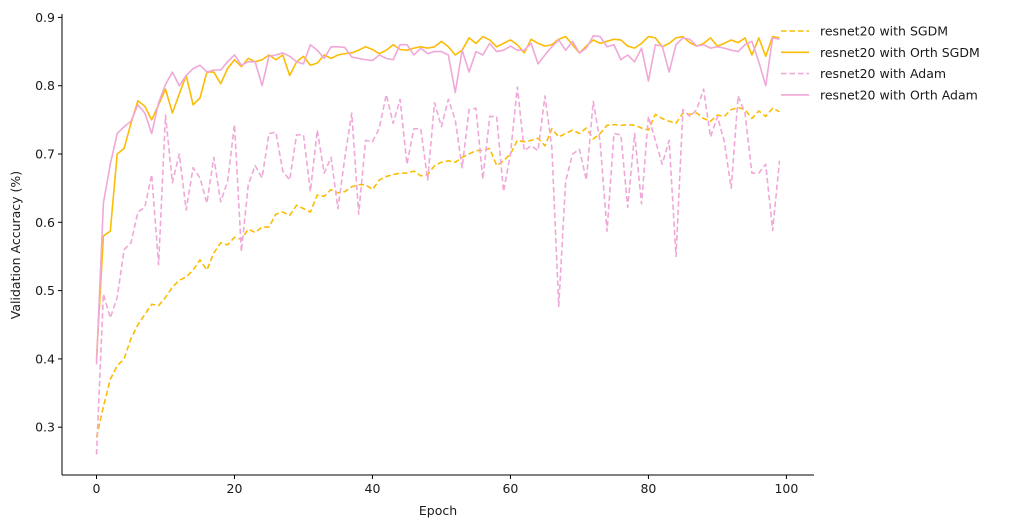 The image size is (1012, 528). What do you see at coordinates (510, 488) in the screenshot?
I see `x-tick-label: 60` at bounding box center [510, 488].